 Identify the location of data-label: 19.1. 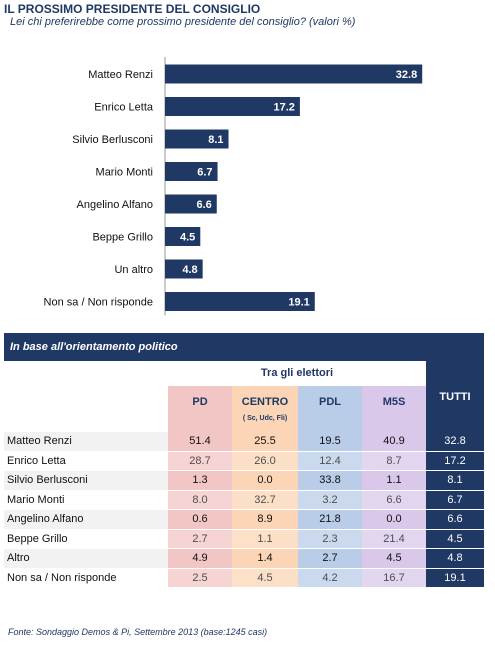
(298, 303).